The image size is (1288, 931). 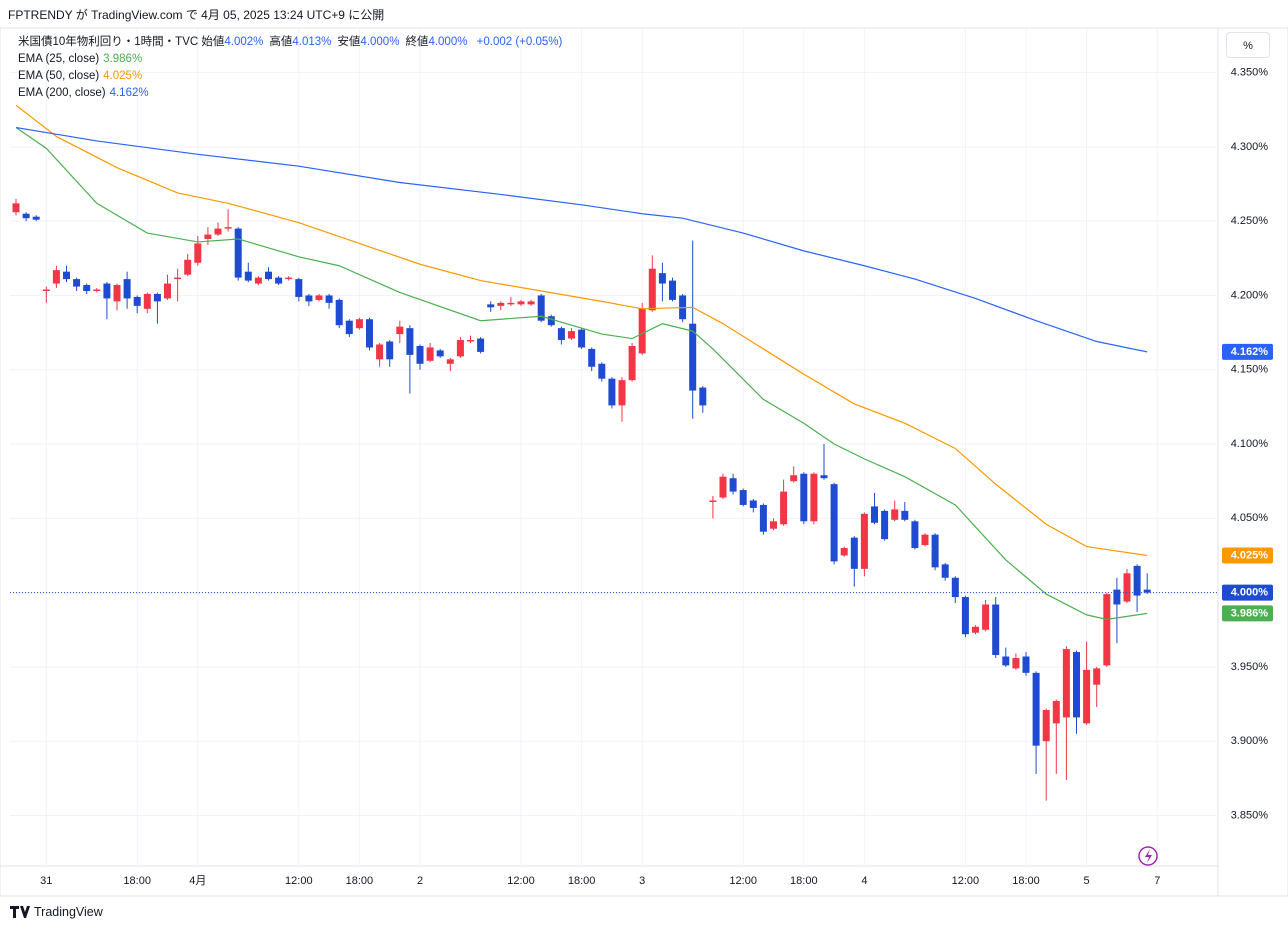 I want to click on legend-value: 4.025%, so click(x=123, y=76).